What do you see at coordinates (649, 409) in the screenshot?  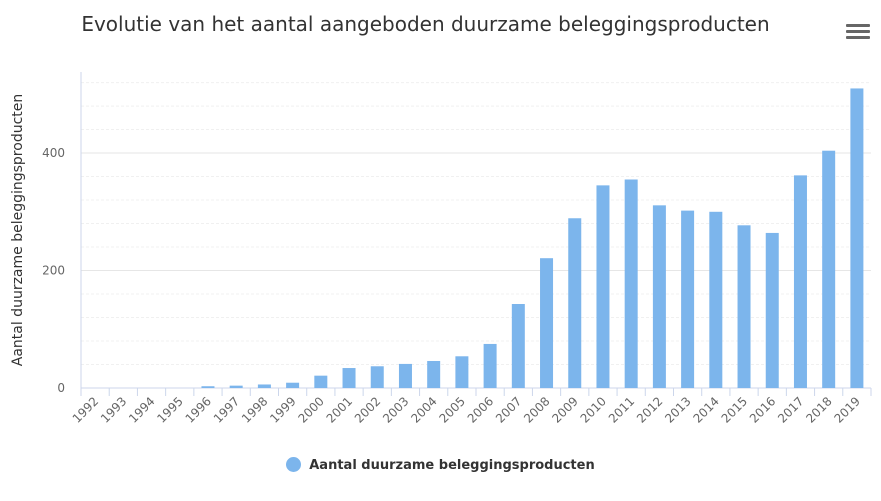 I see `x-tick-label: 2012` at bounding box center [649, 409].